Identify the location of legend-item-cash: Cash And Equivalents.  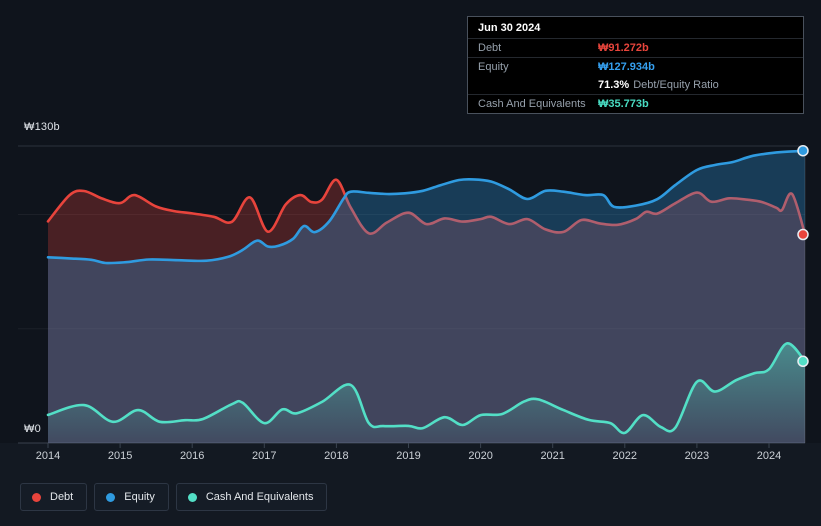
(251, 497).